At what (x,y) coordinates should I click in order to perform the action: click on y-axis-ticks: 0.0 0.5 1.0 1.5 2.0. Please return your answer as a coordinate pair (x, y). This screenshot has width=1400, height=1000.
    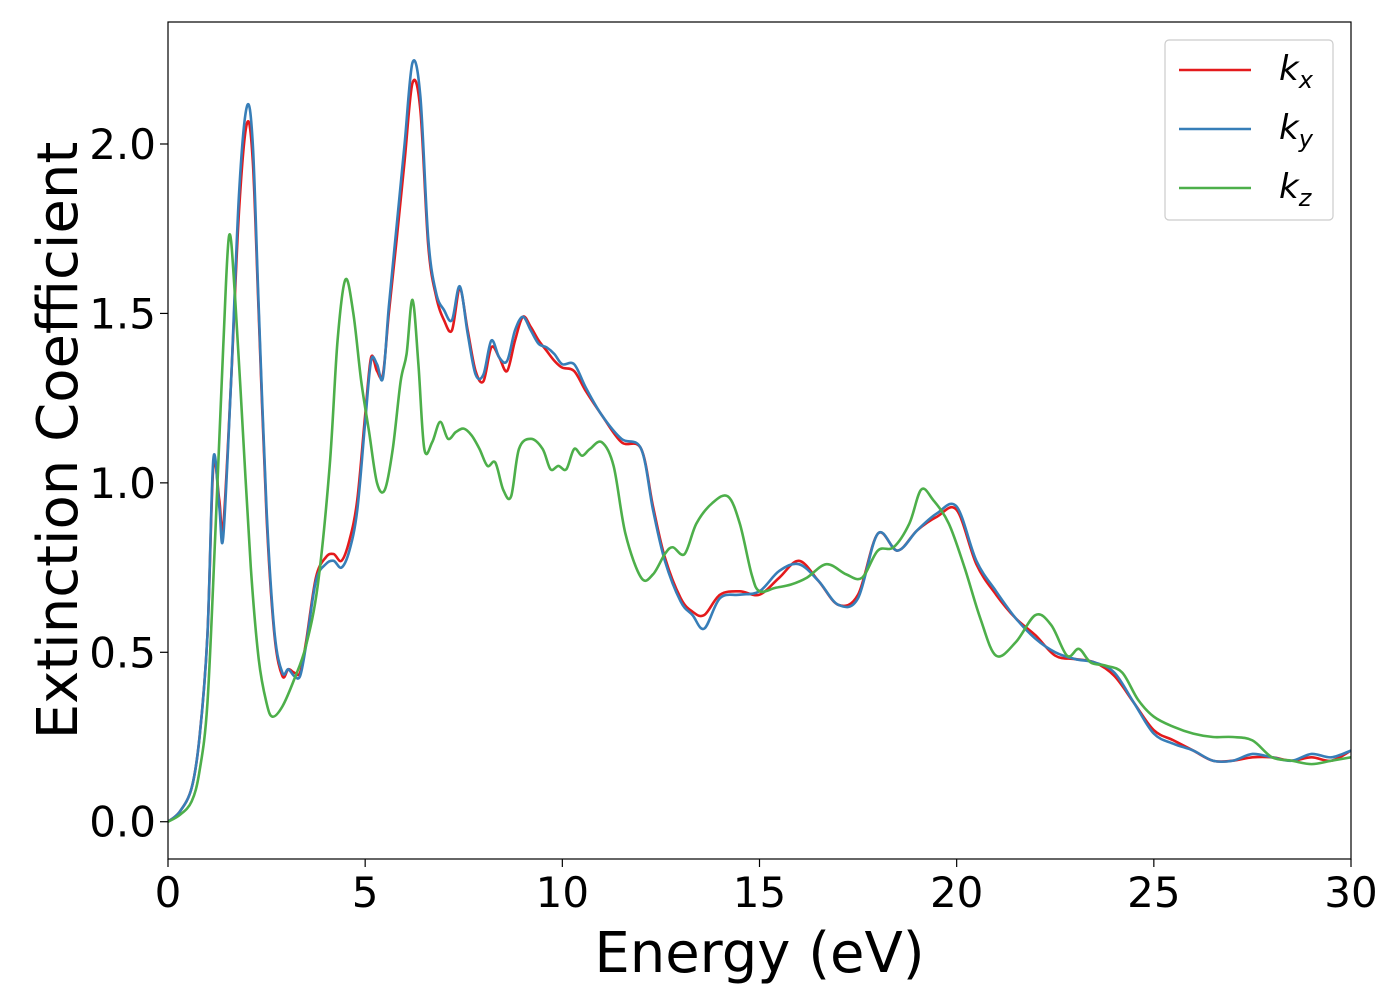
    Looking at the image, I should click on (128, 483).